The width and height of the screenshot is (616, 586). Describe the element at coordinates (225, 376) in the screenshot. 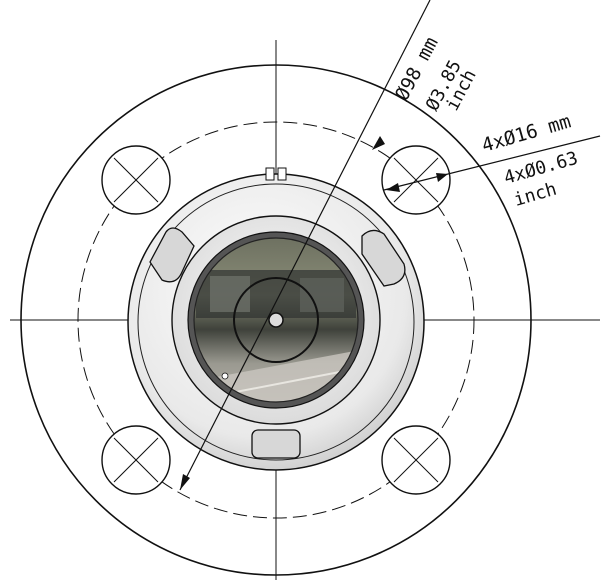

I see `lens-indicator-dot` at that location.